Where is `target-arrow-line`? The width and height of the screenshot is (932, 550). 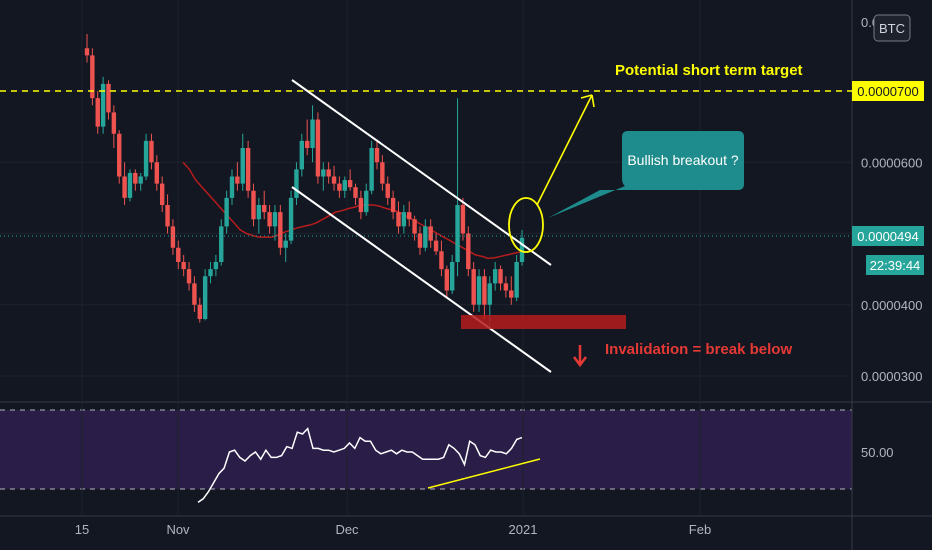
target-arrow-line is located at coordinates (564, 150).